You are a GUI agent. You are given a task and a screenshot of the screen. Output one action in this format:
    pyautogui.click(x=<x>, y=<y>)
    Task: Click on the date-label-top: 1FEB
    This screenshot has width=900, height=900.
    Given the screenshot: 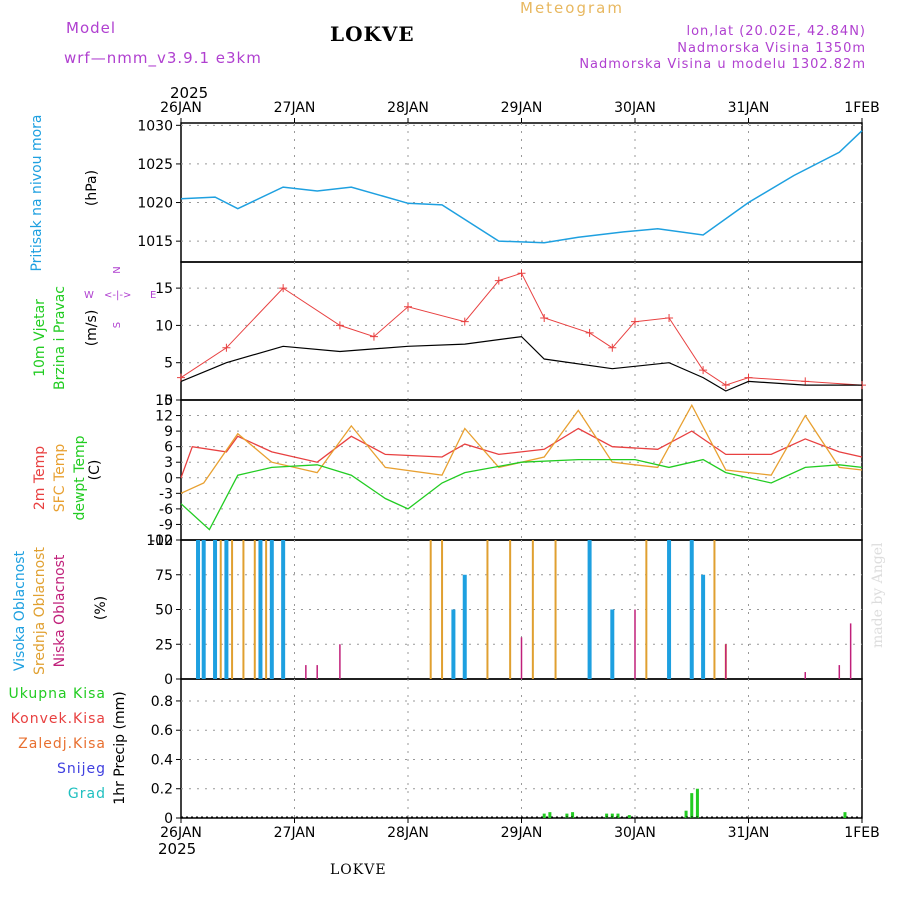 What is the action you would take?
    pyautogui.click(x=861, y=108)
    